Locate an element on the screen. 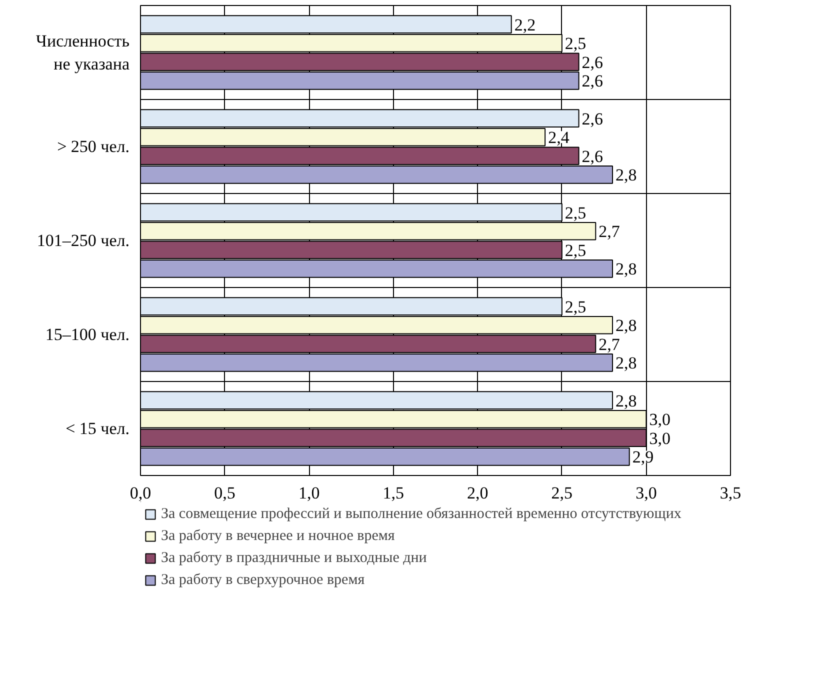 The image size is (834, 686). y-tick-label: Численность не указана is located at coordinates (83, 53).